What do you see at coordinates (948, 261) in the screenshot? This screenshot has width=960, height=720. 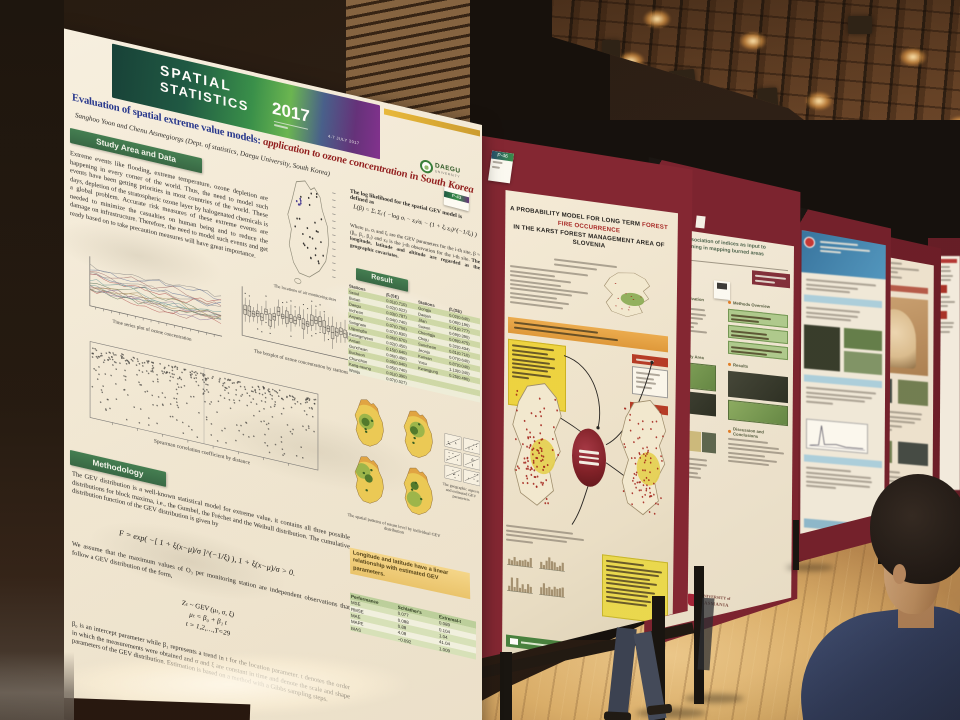 I see `poster6-red-bar` at bounding box center [948, 261].